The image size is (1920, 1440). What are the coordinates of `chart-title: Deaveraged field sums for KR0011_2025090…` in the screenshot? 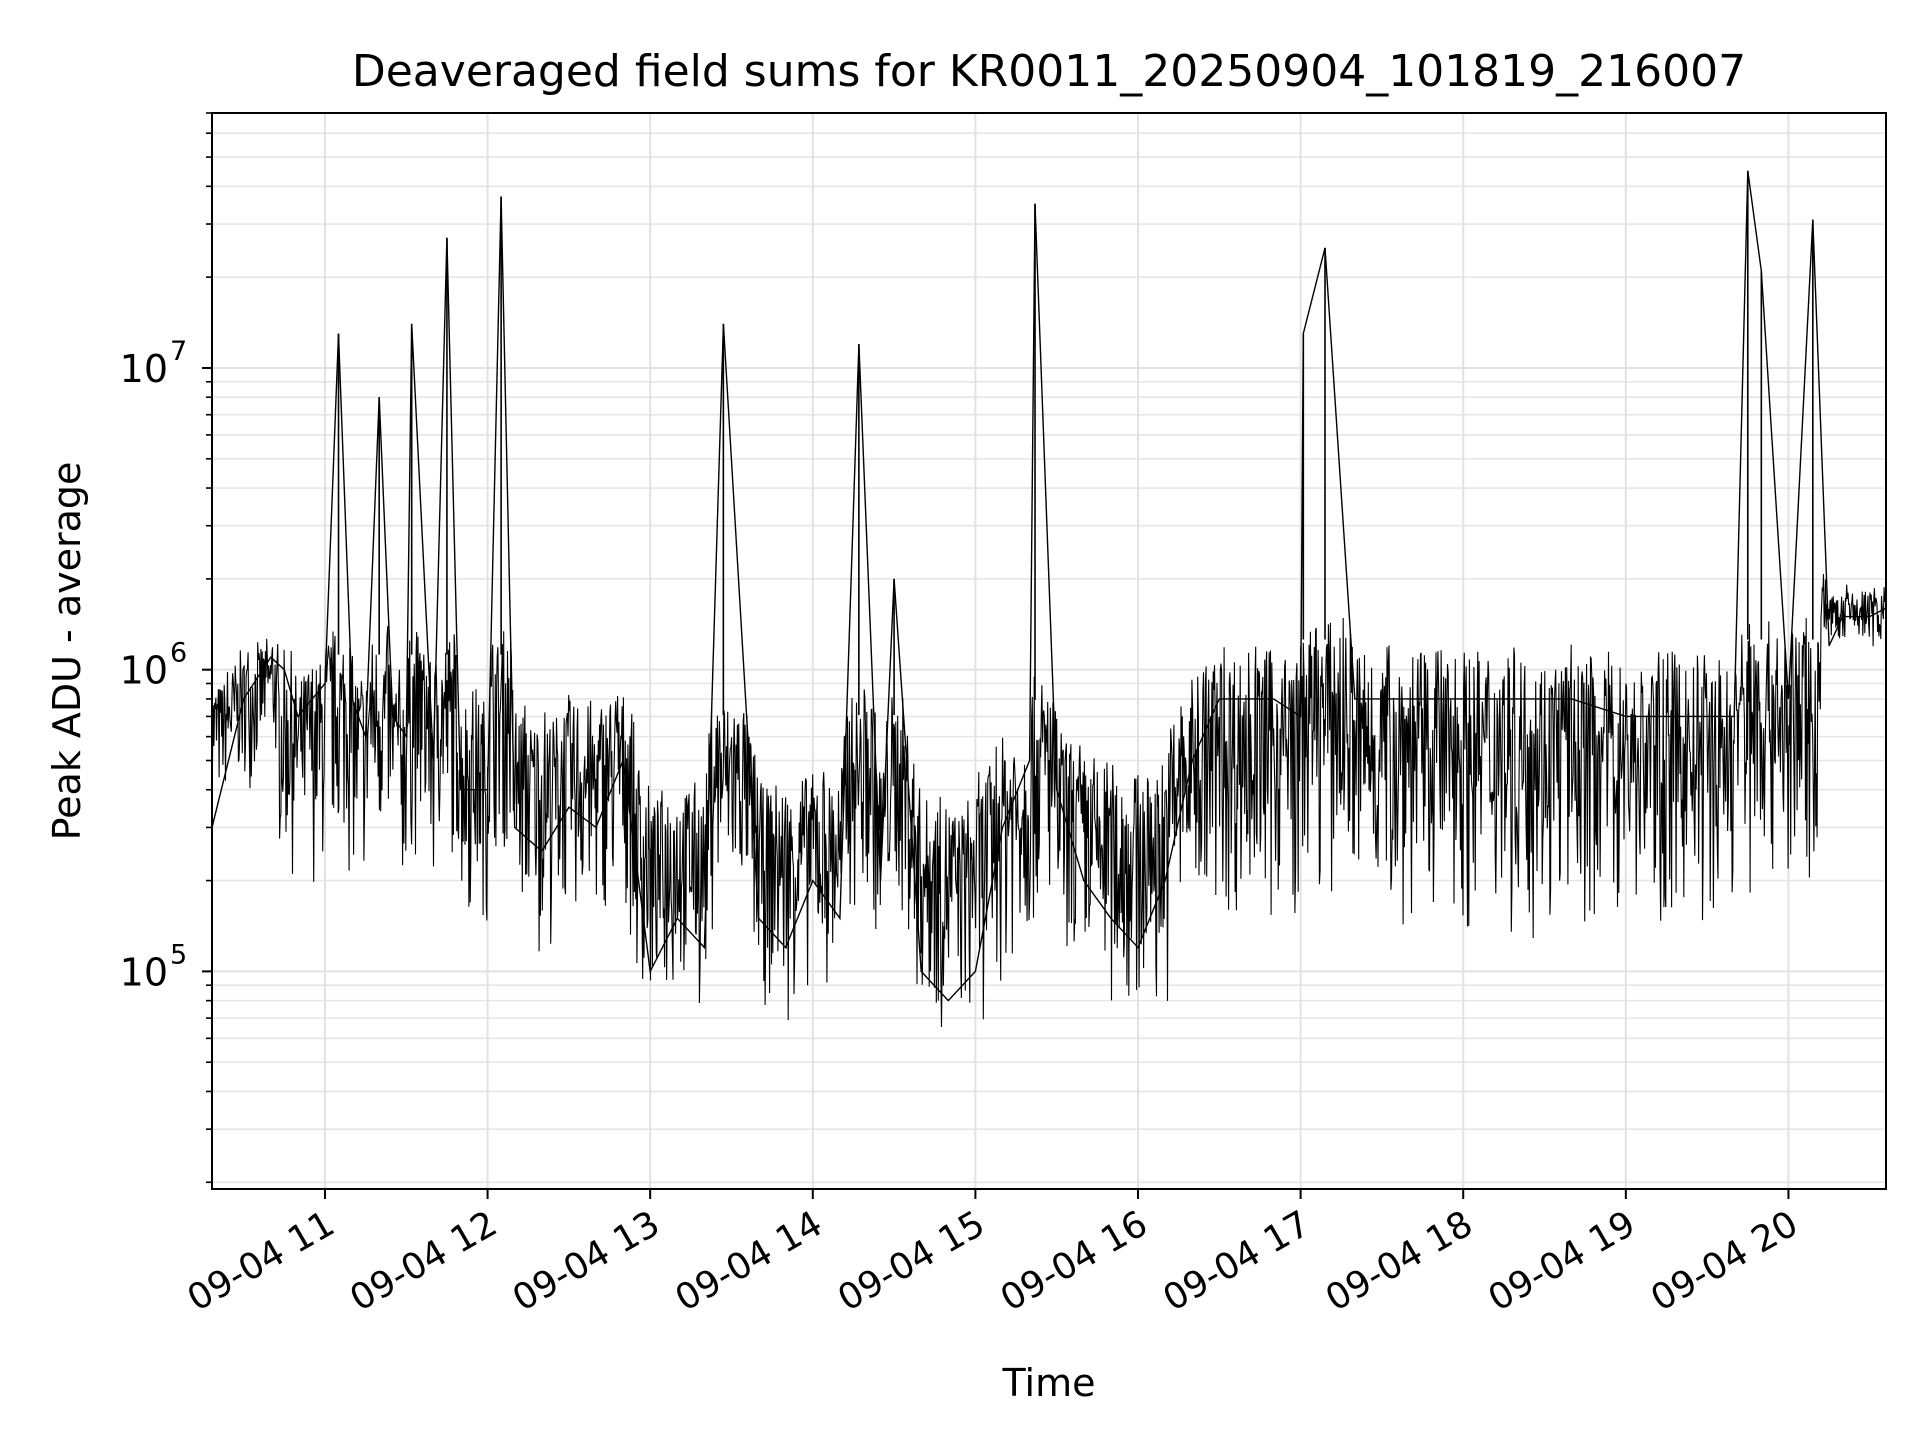 It's located at (1049, 71).